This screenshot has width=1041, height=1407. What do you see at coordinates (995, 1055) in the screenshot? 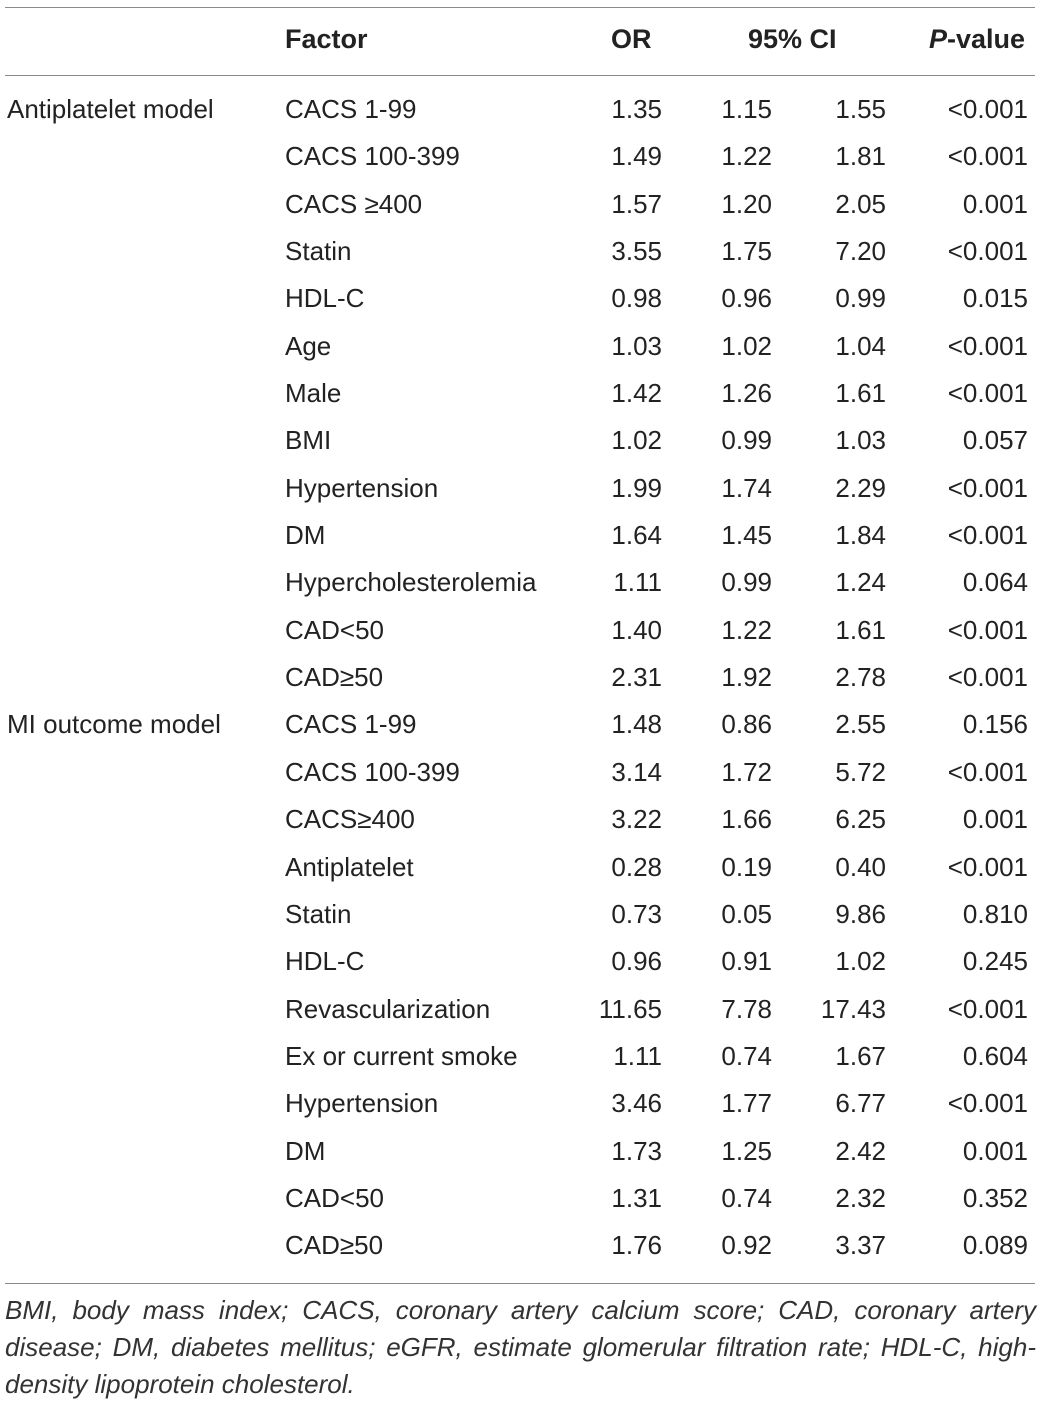
I see `row-p-value: 0.604` at bounding box center [995, 1055].